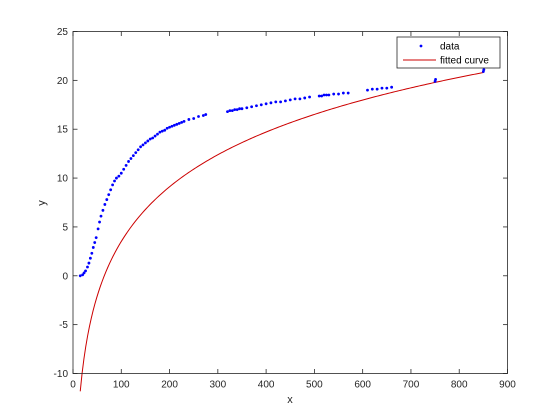 The height and width of the screenshot is (420, 560). What do you see at coordinates (217, 385) in the screenshot?
I see `x-tick-label: 300` at bounding box center [217, 385].